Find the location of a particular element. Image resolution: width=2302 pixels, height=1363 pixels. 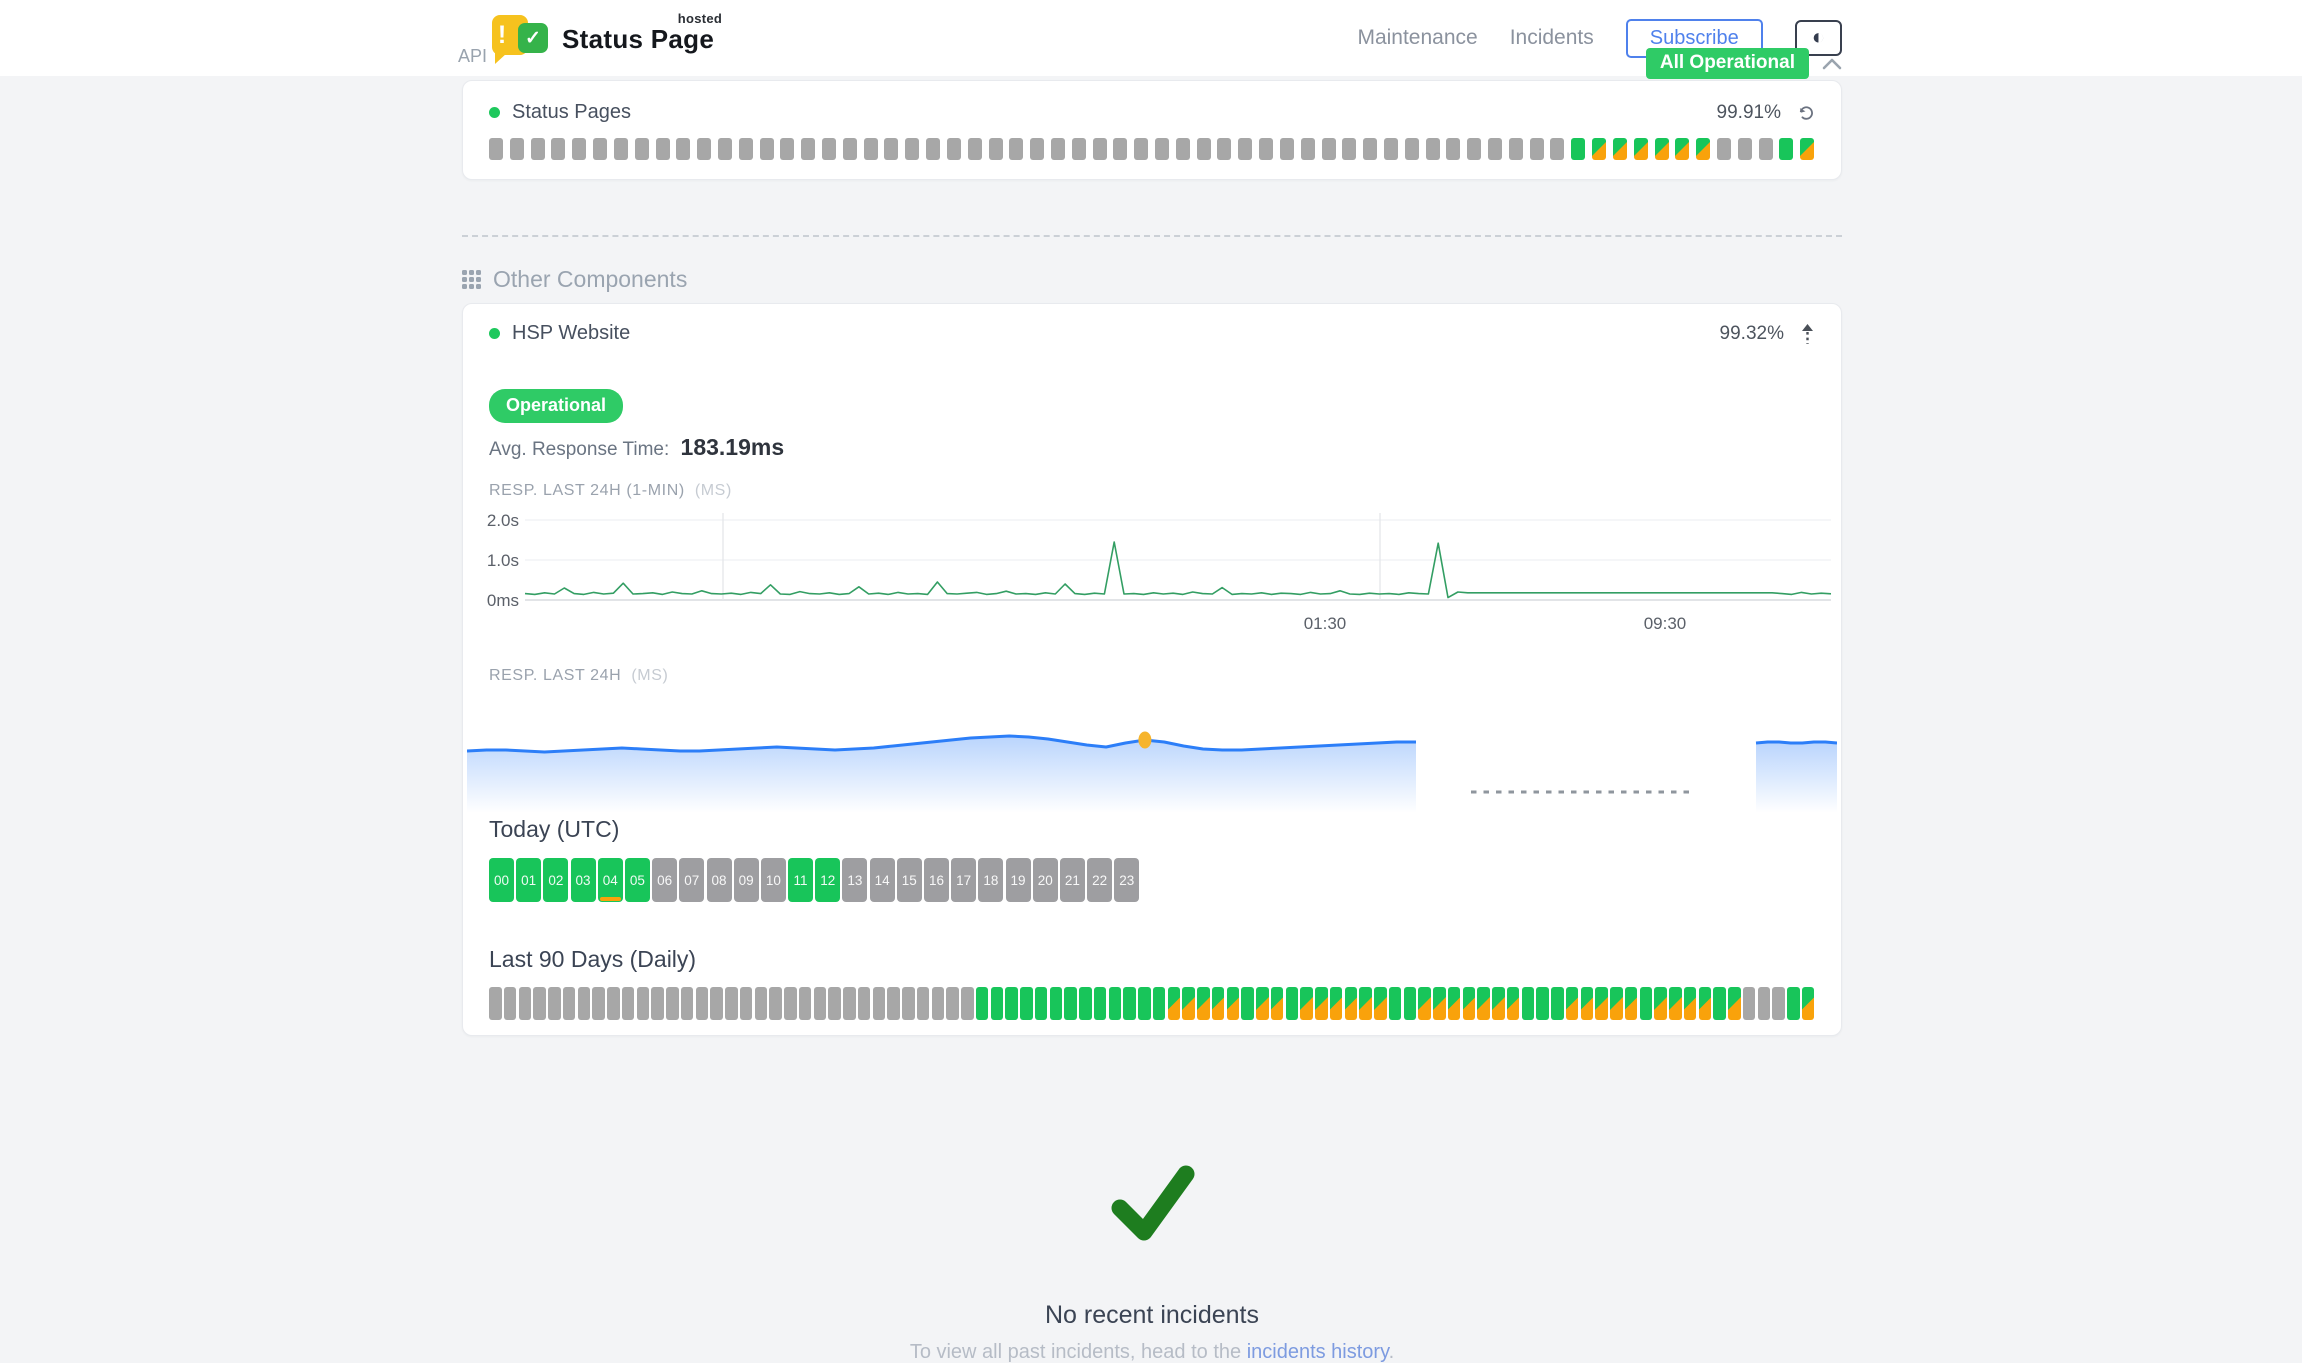

nav-maintenance: Maintenance is located at coordinates (1417, 37).